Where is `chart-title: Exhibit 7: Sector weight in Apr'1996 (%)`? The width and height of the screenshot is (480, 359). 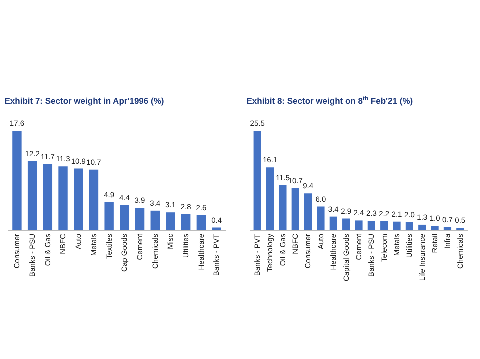 chart-title: Exhibit 7: Sector weight in Apr'1996 (%) is located at coordinates (84, 101).